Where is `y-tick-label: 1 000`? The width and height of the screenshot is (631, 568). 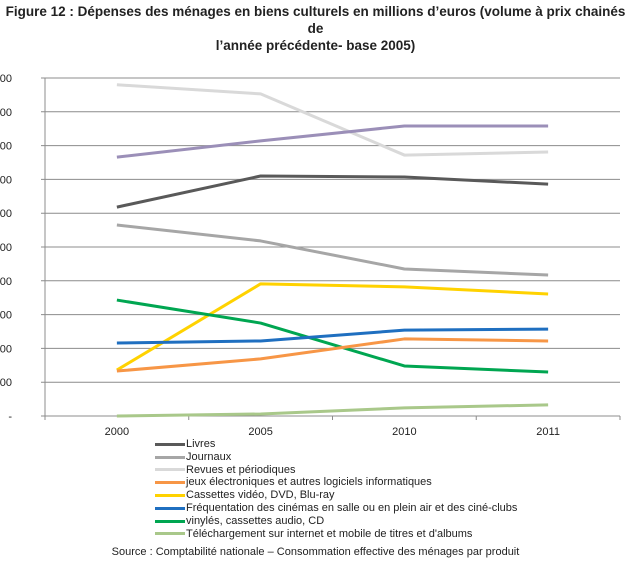
y-tick-label: 1 000 is located at coordinates (6, 349).